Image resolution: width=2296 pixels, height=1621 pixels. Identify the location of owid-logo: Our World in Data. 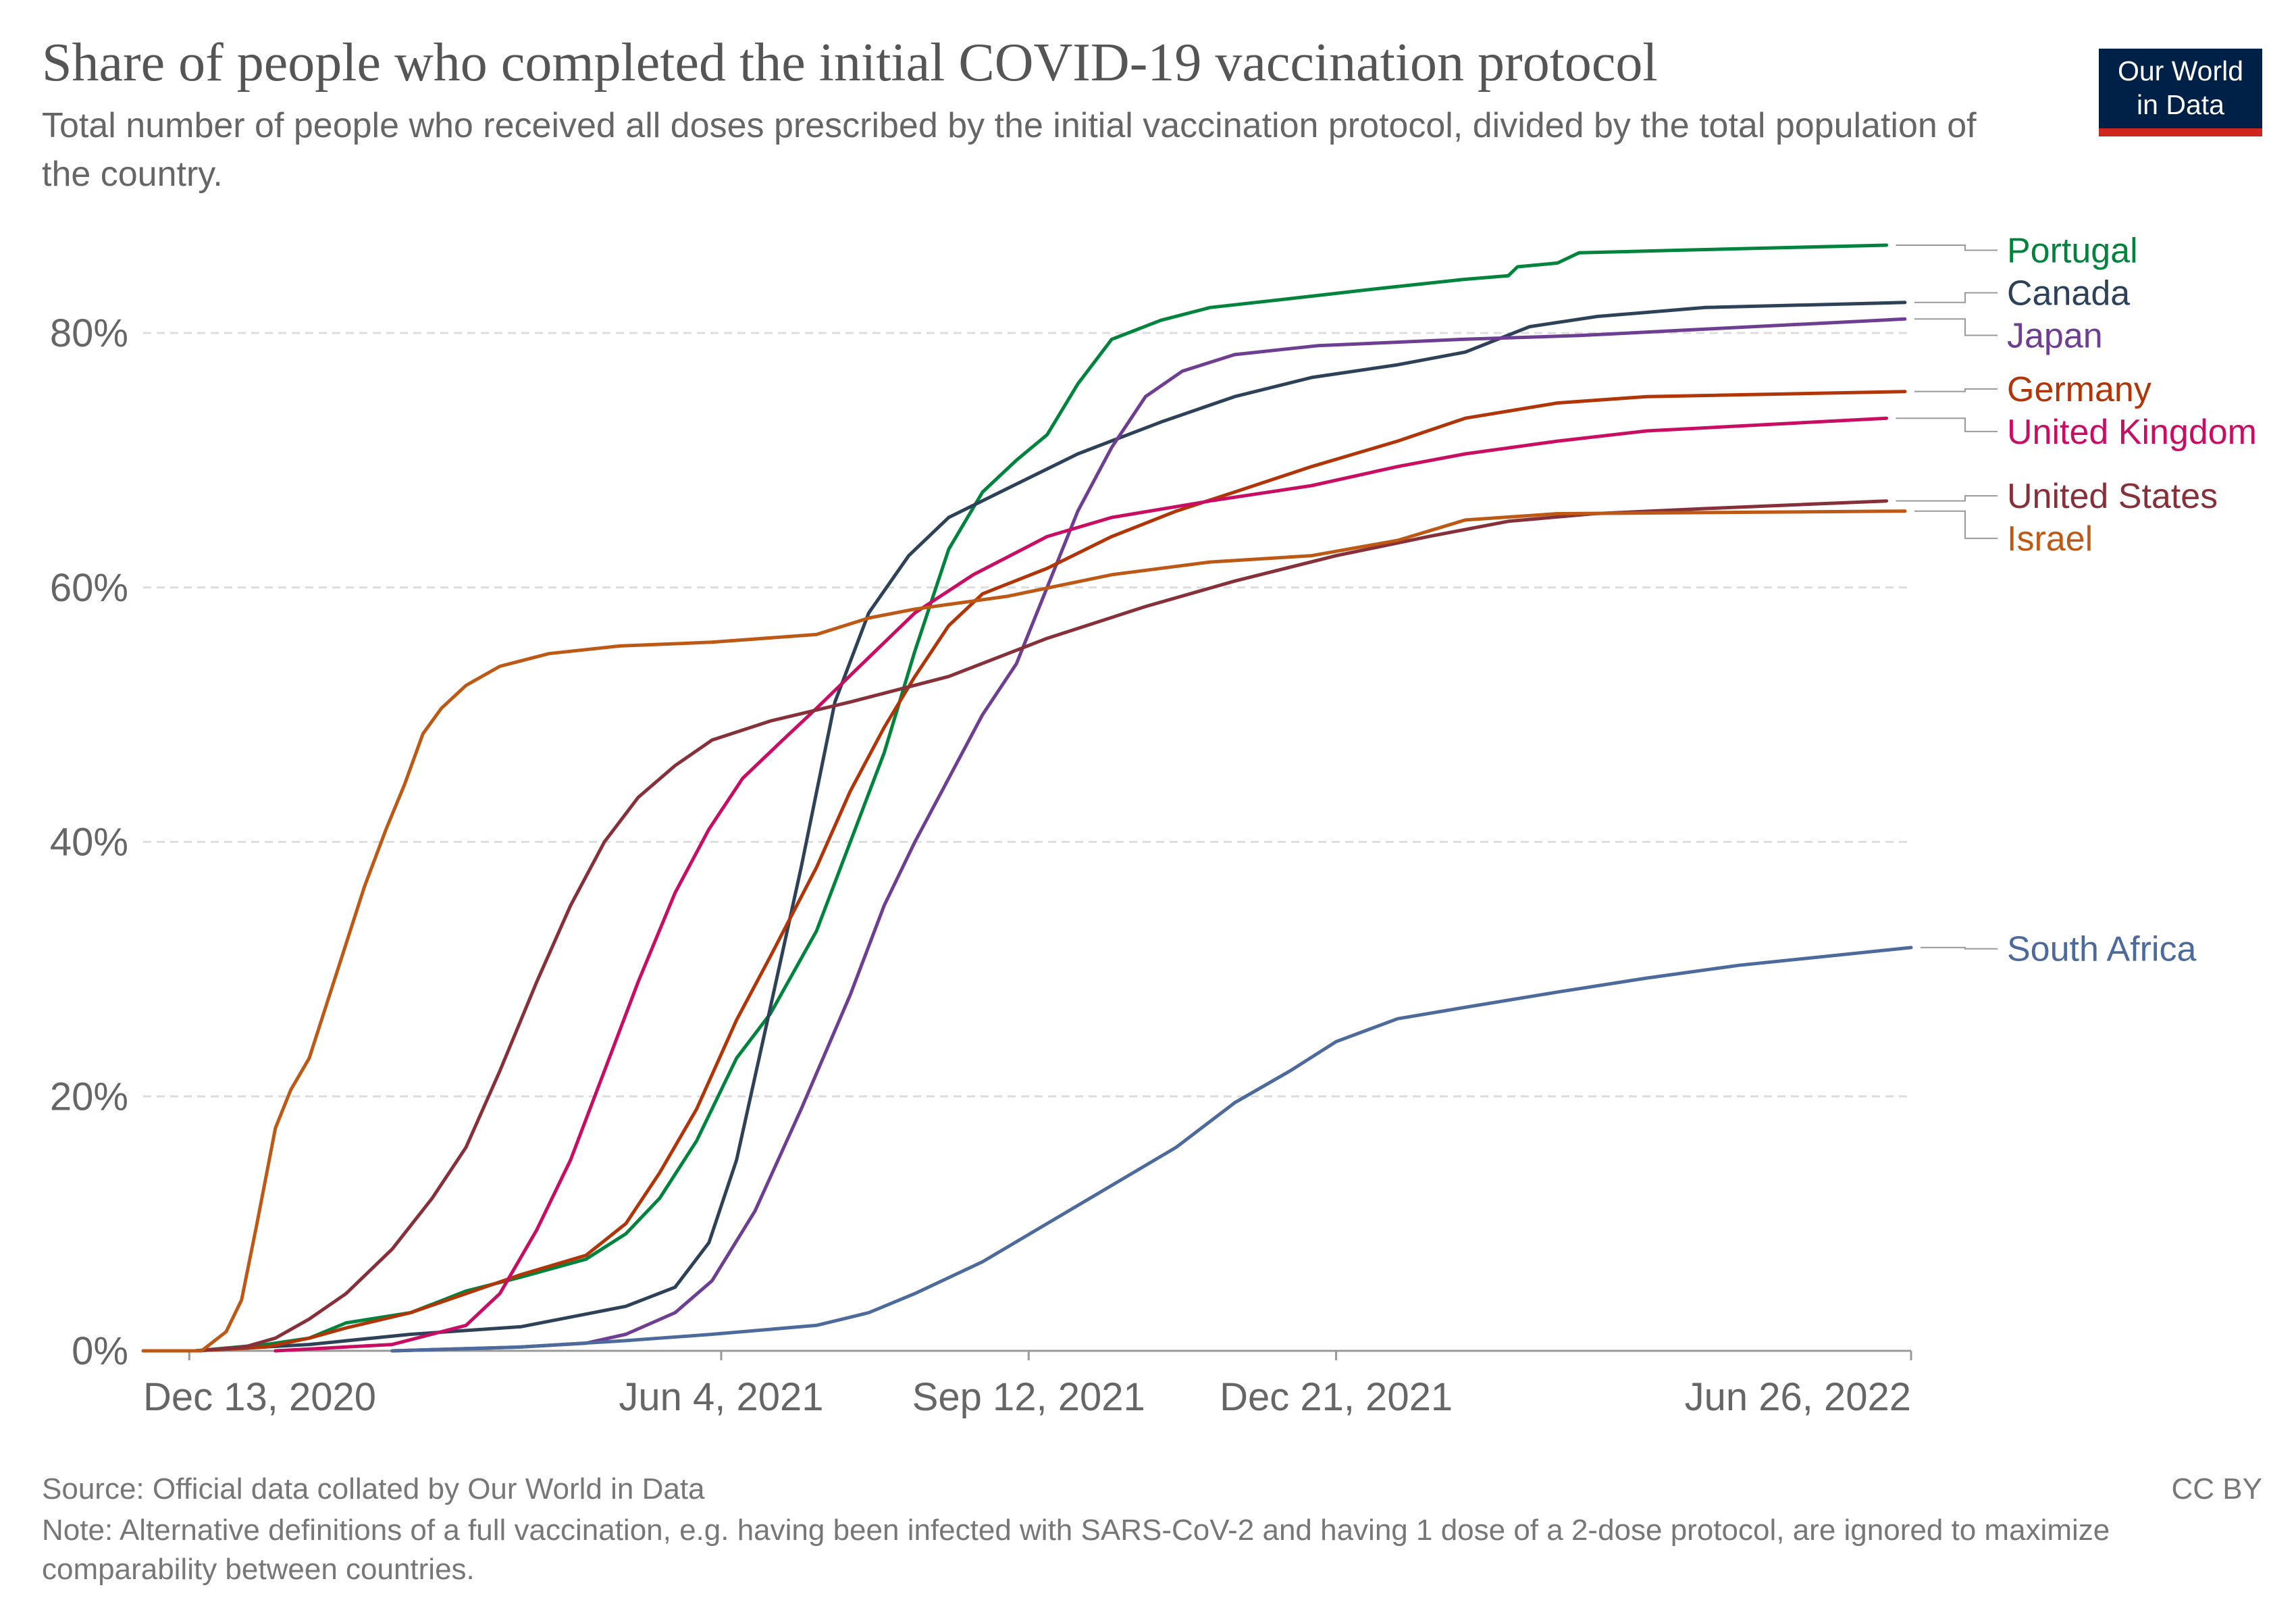
(2180, 92).